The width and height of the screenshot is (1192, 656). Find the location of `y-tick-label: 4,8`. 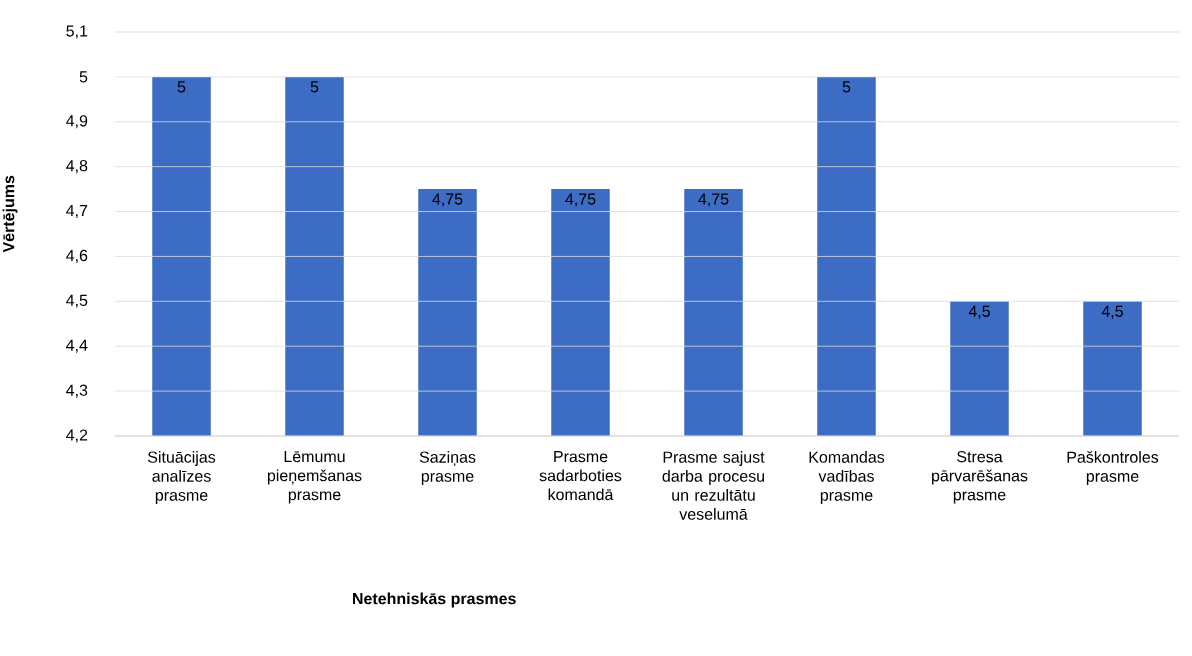

y-tick-label: 4,8 is located at coordinates (77, 167).